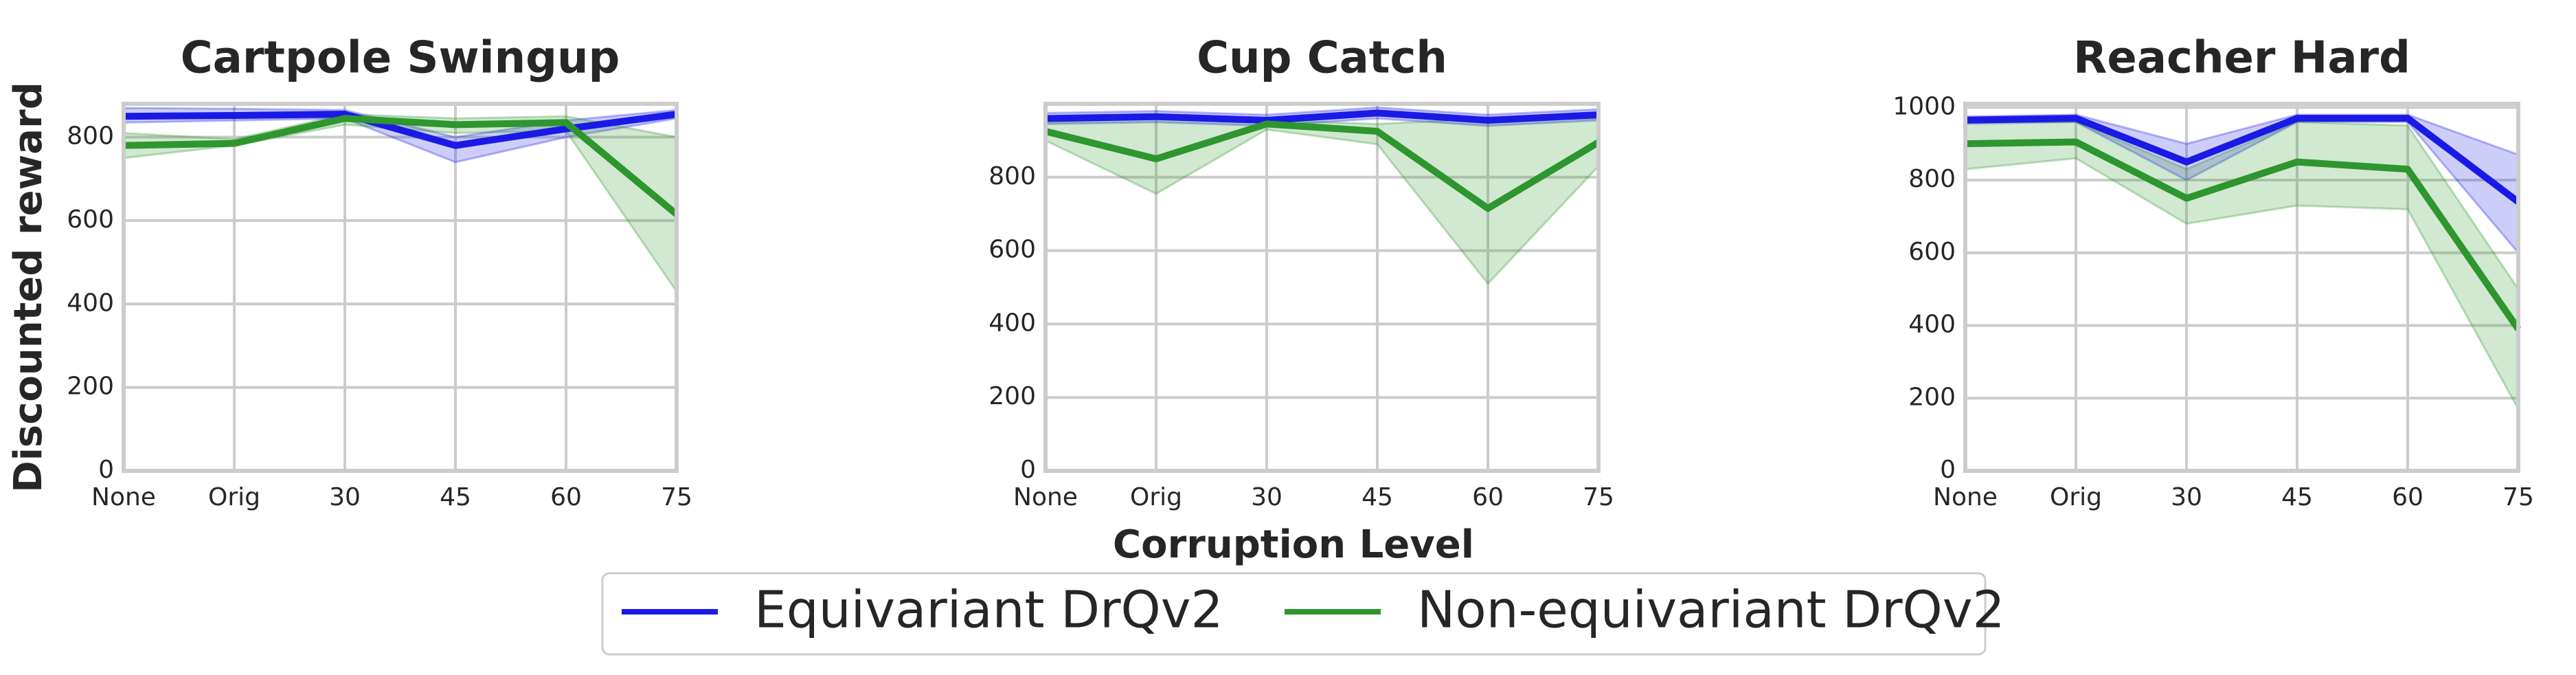  Describe the element at coordinates (1711, 610) in the screenshot. I see `legend-label: Non-equivariant DrQv2` at that location.